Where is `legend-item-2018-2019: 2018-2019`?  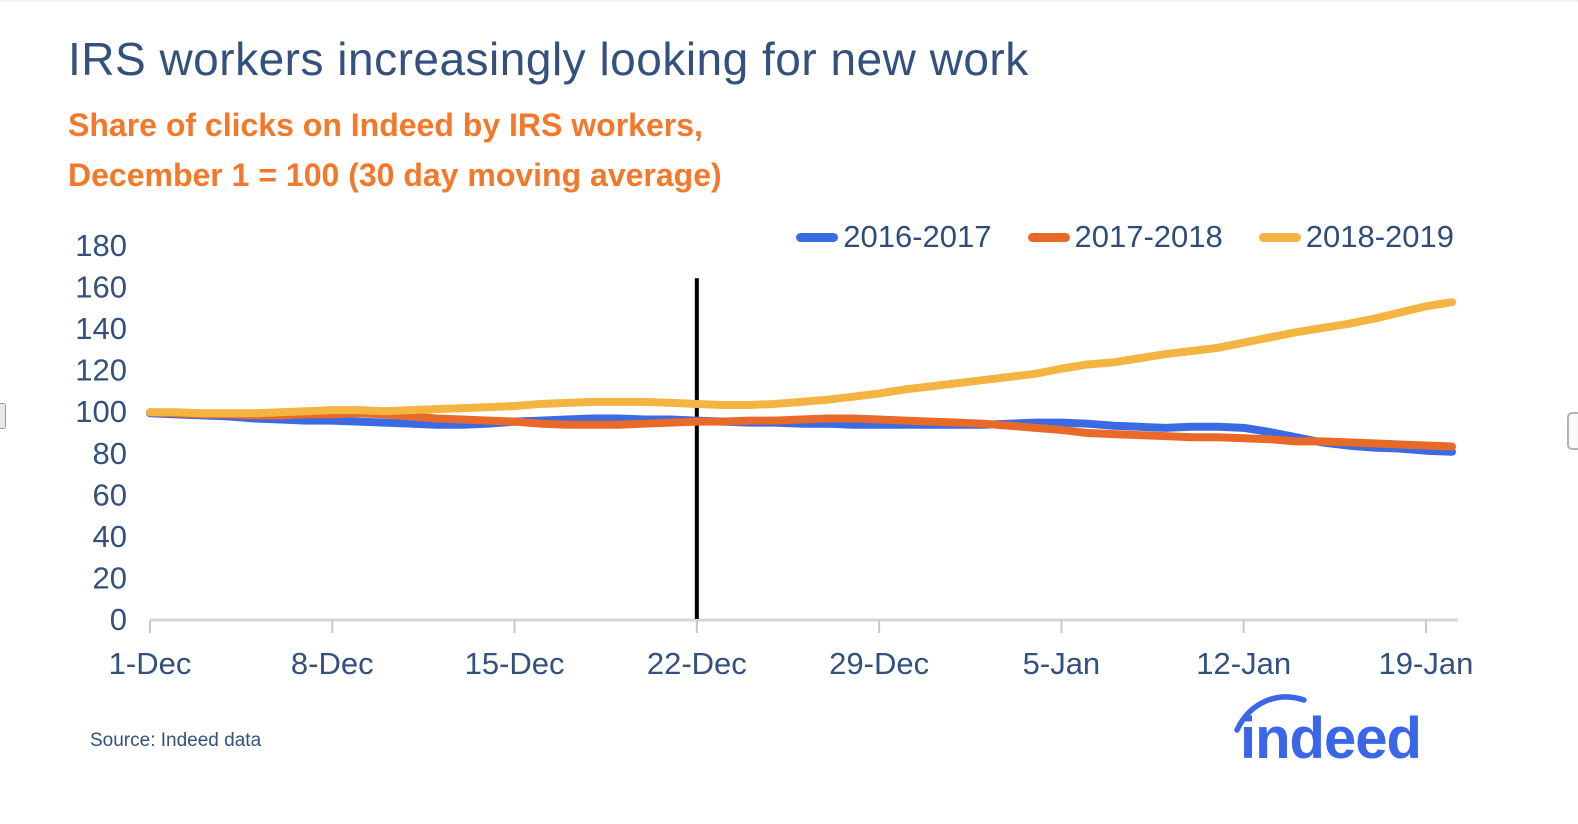
legend-item-2018-2019: 2018-2019 is located at coordinates (1356, 237).